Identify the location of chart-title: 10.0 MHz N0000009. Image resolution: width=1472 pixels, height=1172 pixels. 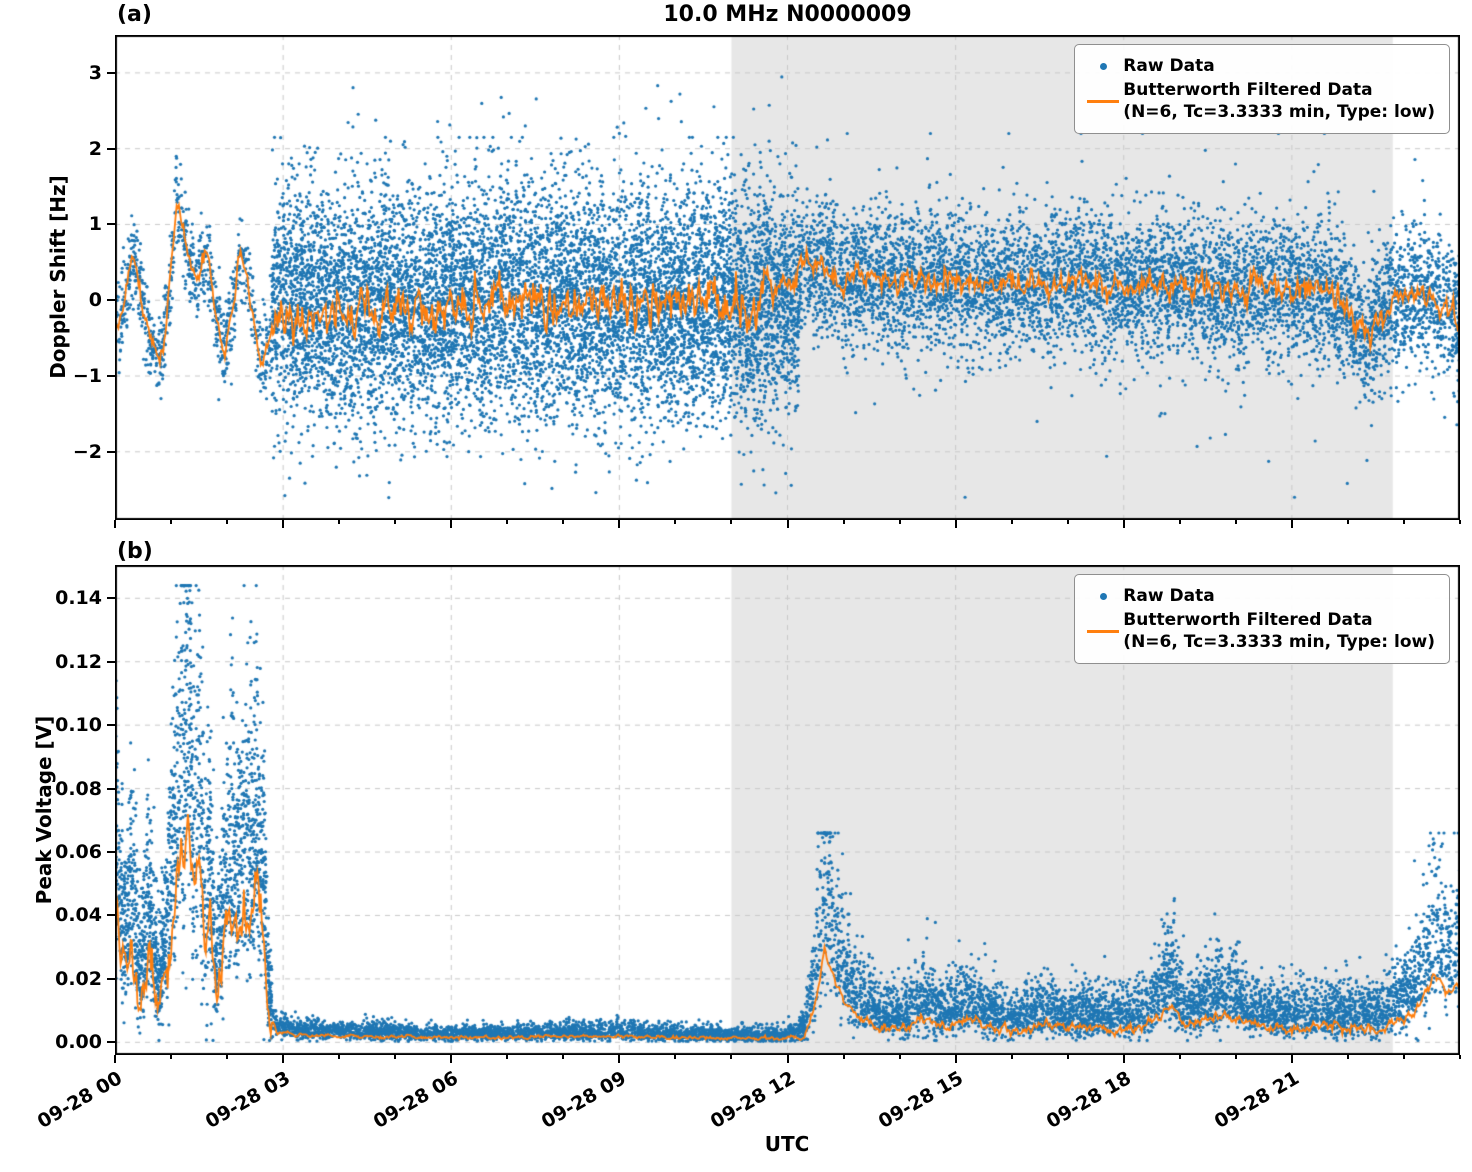
(787, 14).